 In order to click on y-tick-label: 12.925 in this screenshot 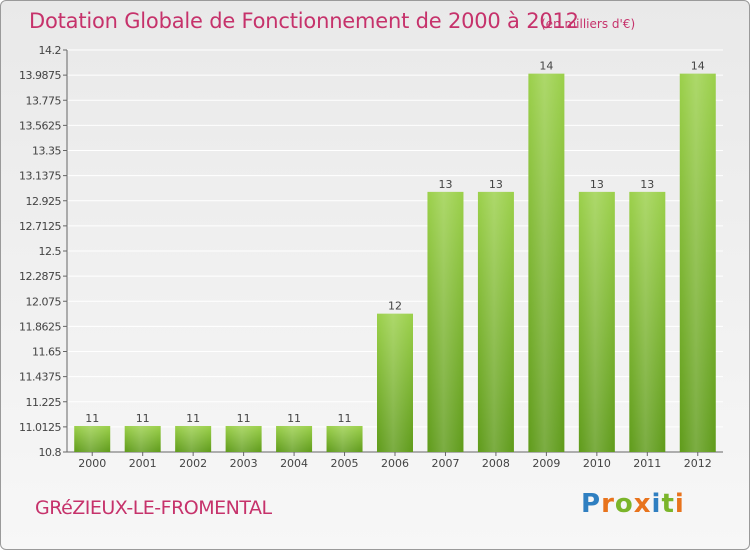, I will do `click(44, 201)`.